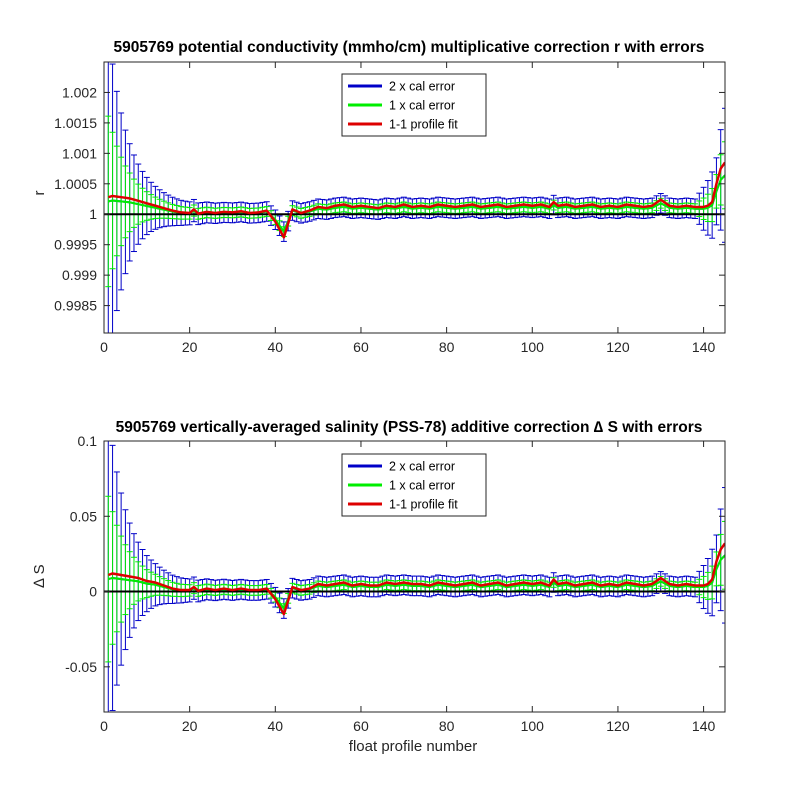 The image size is (800, 800). Describe the element at coordinates (88, 441) in the screenshot. I see `y-tick-label: 0.1` at that location.